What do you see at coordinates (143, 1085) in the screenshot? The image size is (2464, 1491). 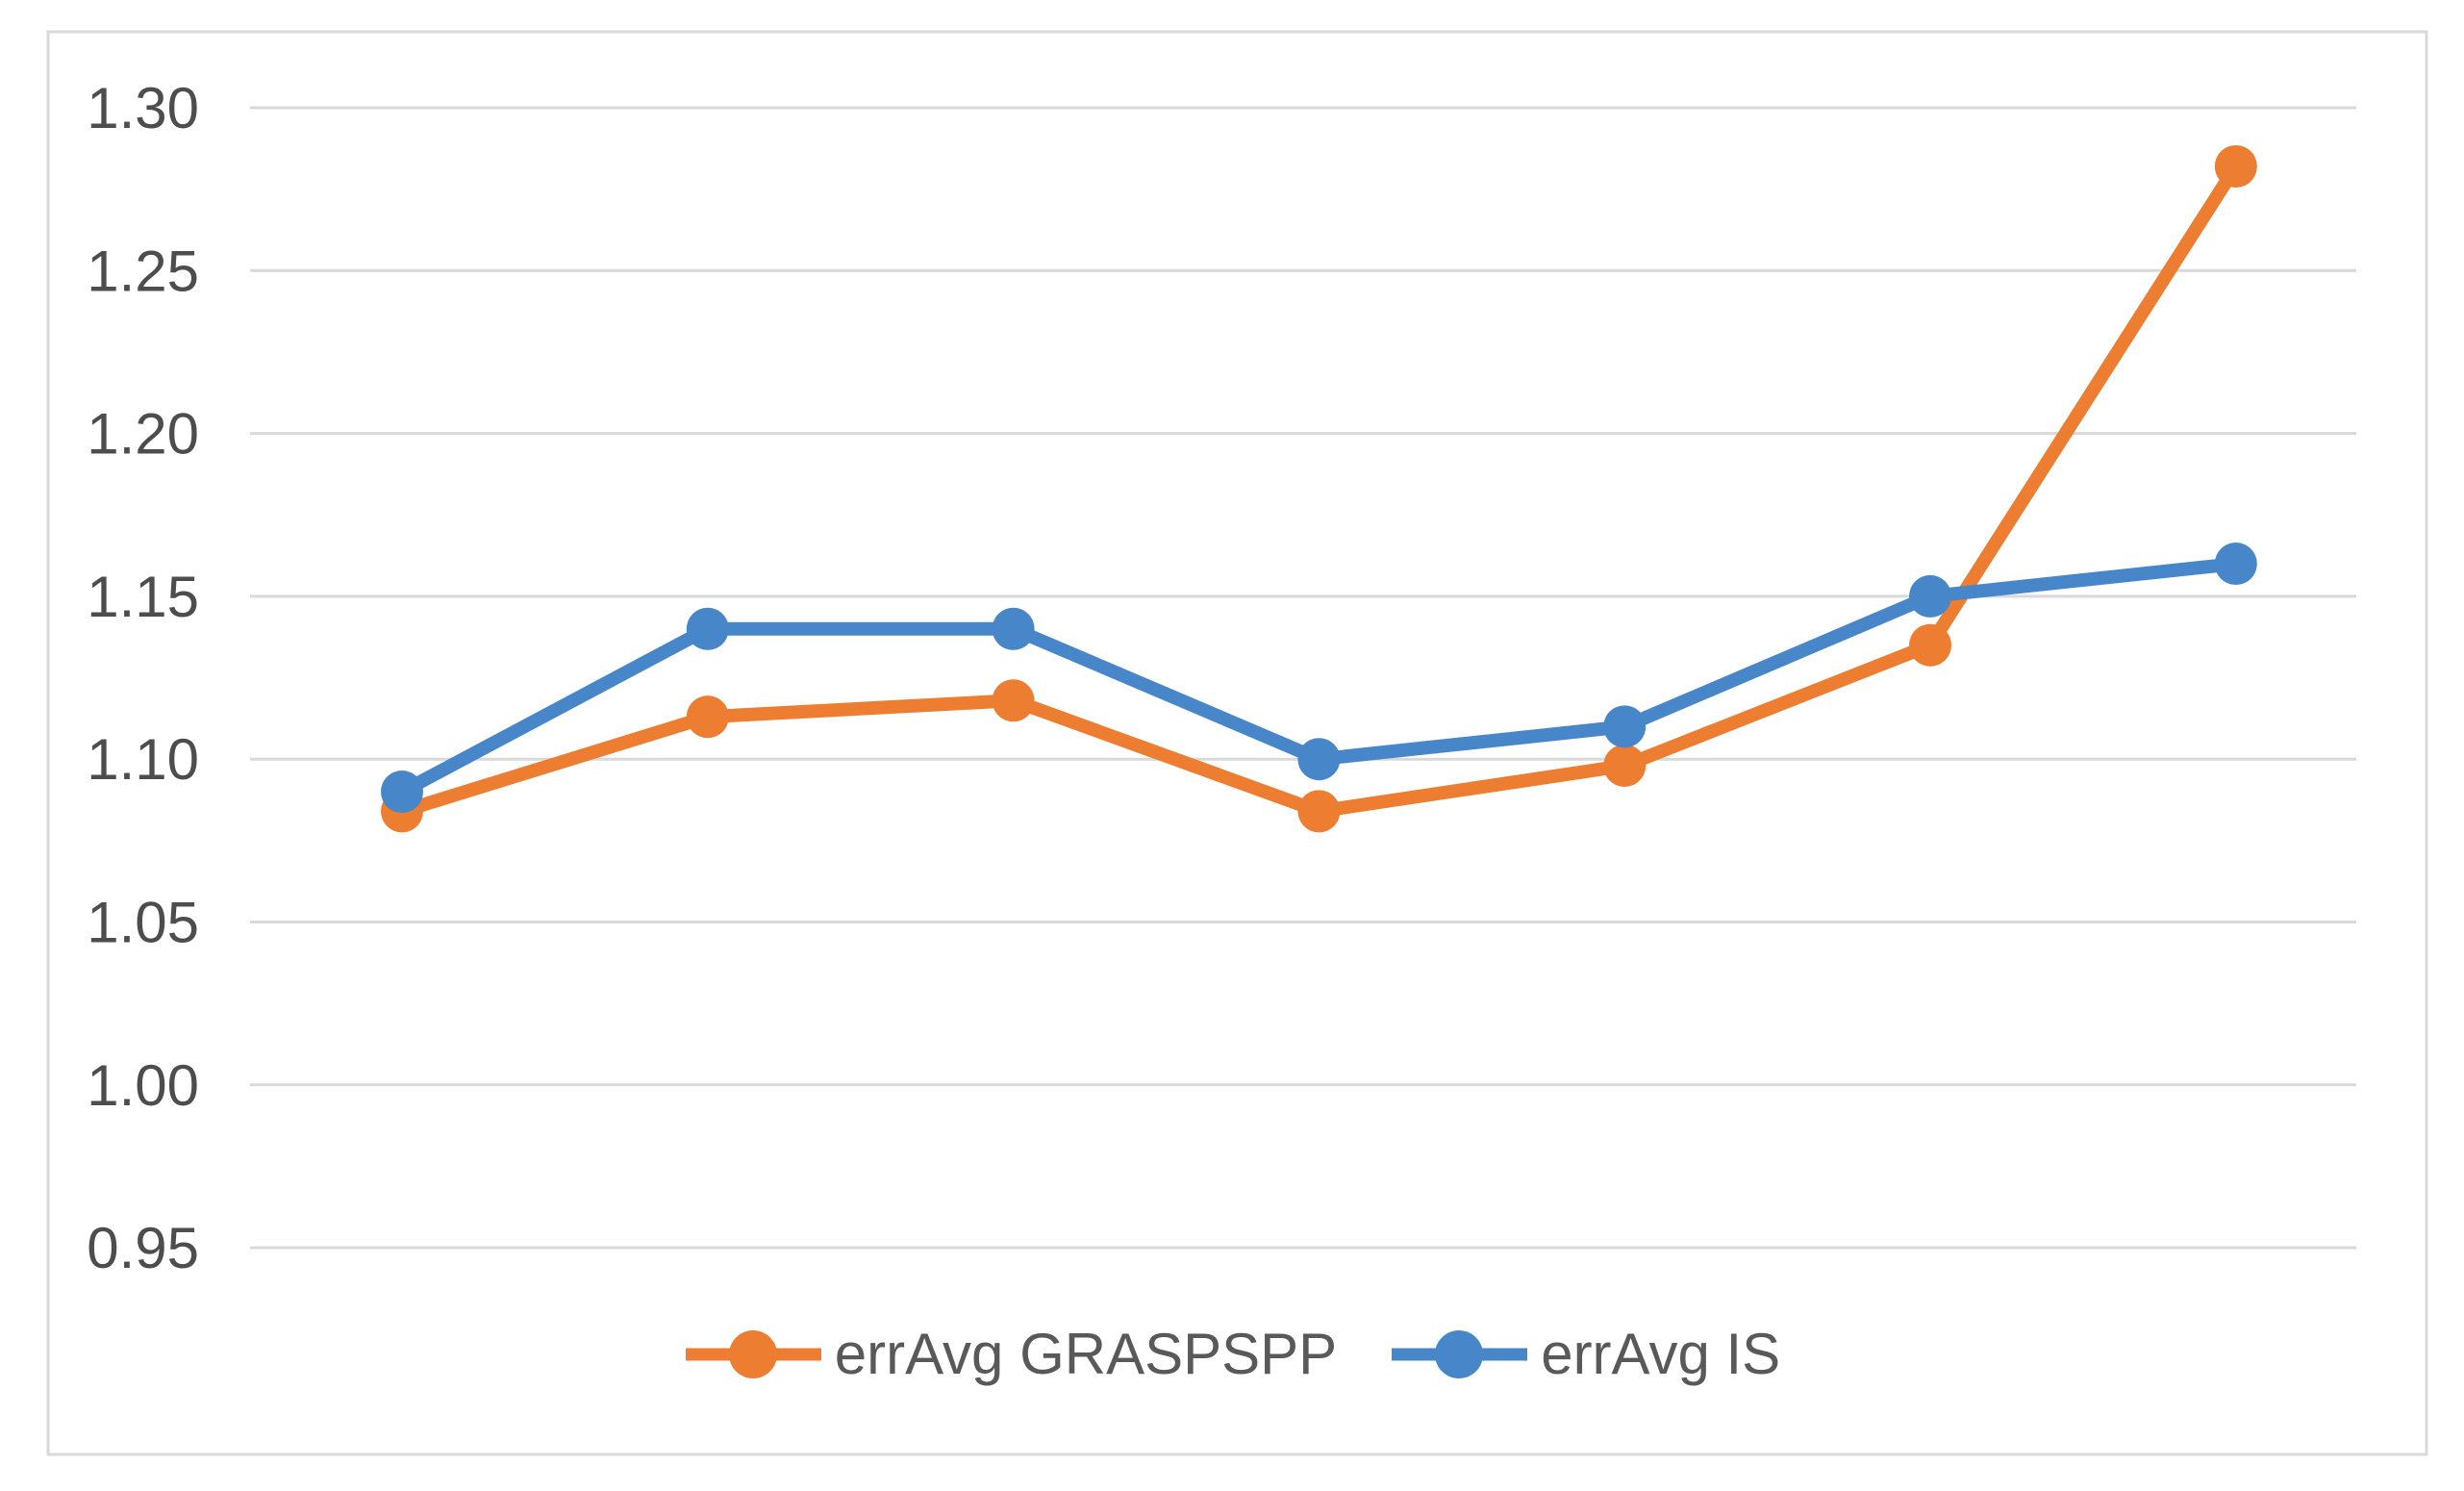 I see `y-tick-label: 1.00` at bounding box center [143, 1085].